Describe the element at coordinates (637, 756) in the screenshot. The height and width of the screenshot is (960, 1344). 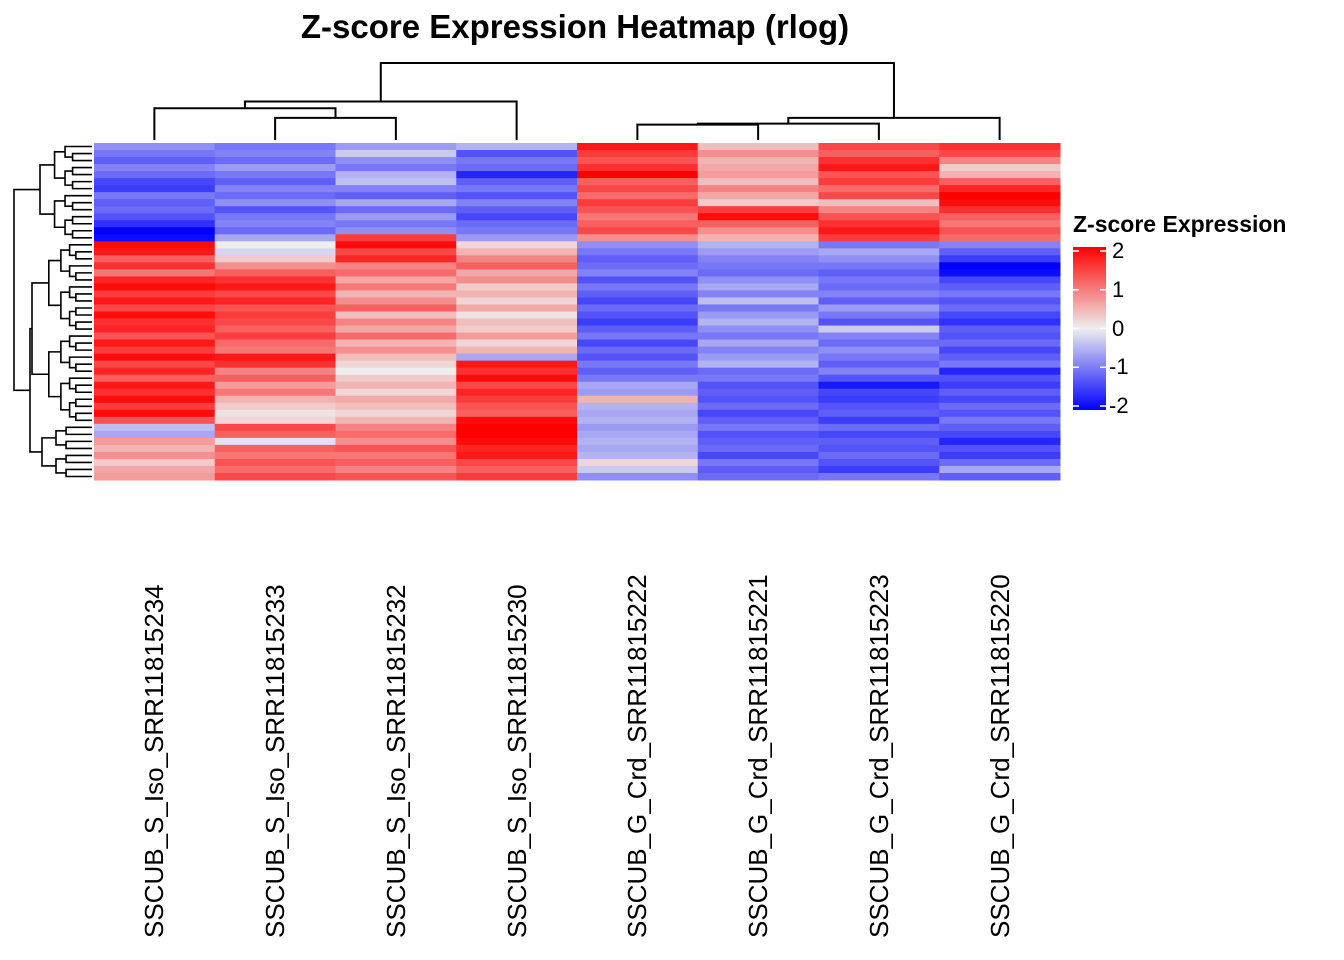
I see `column-label: SSCUB_G_Crd_SRR11815222` at that location.